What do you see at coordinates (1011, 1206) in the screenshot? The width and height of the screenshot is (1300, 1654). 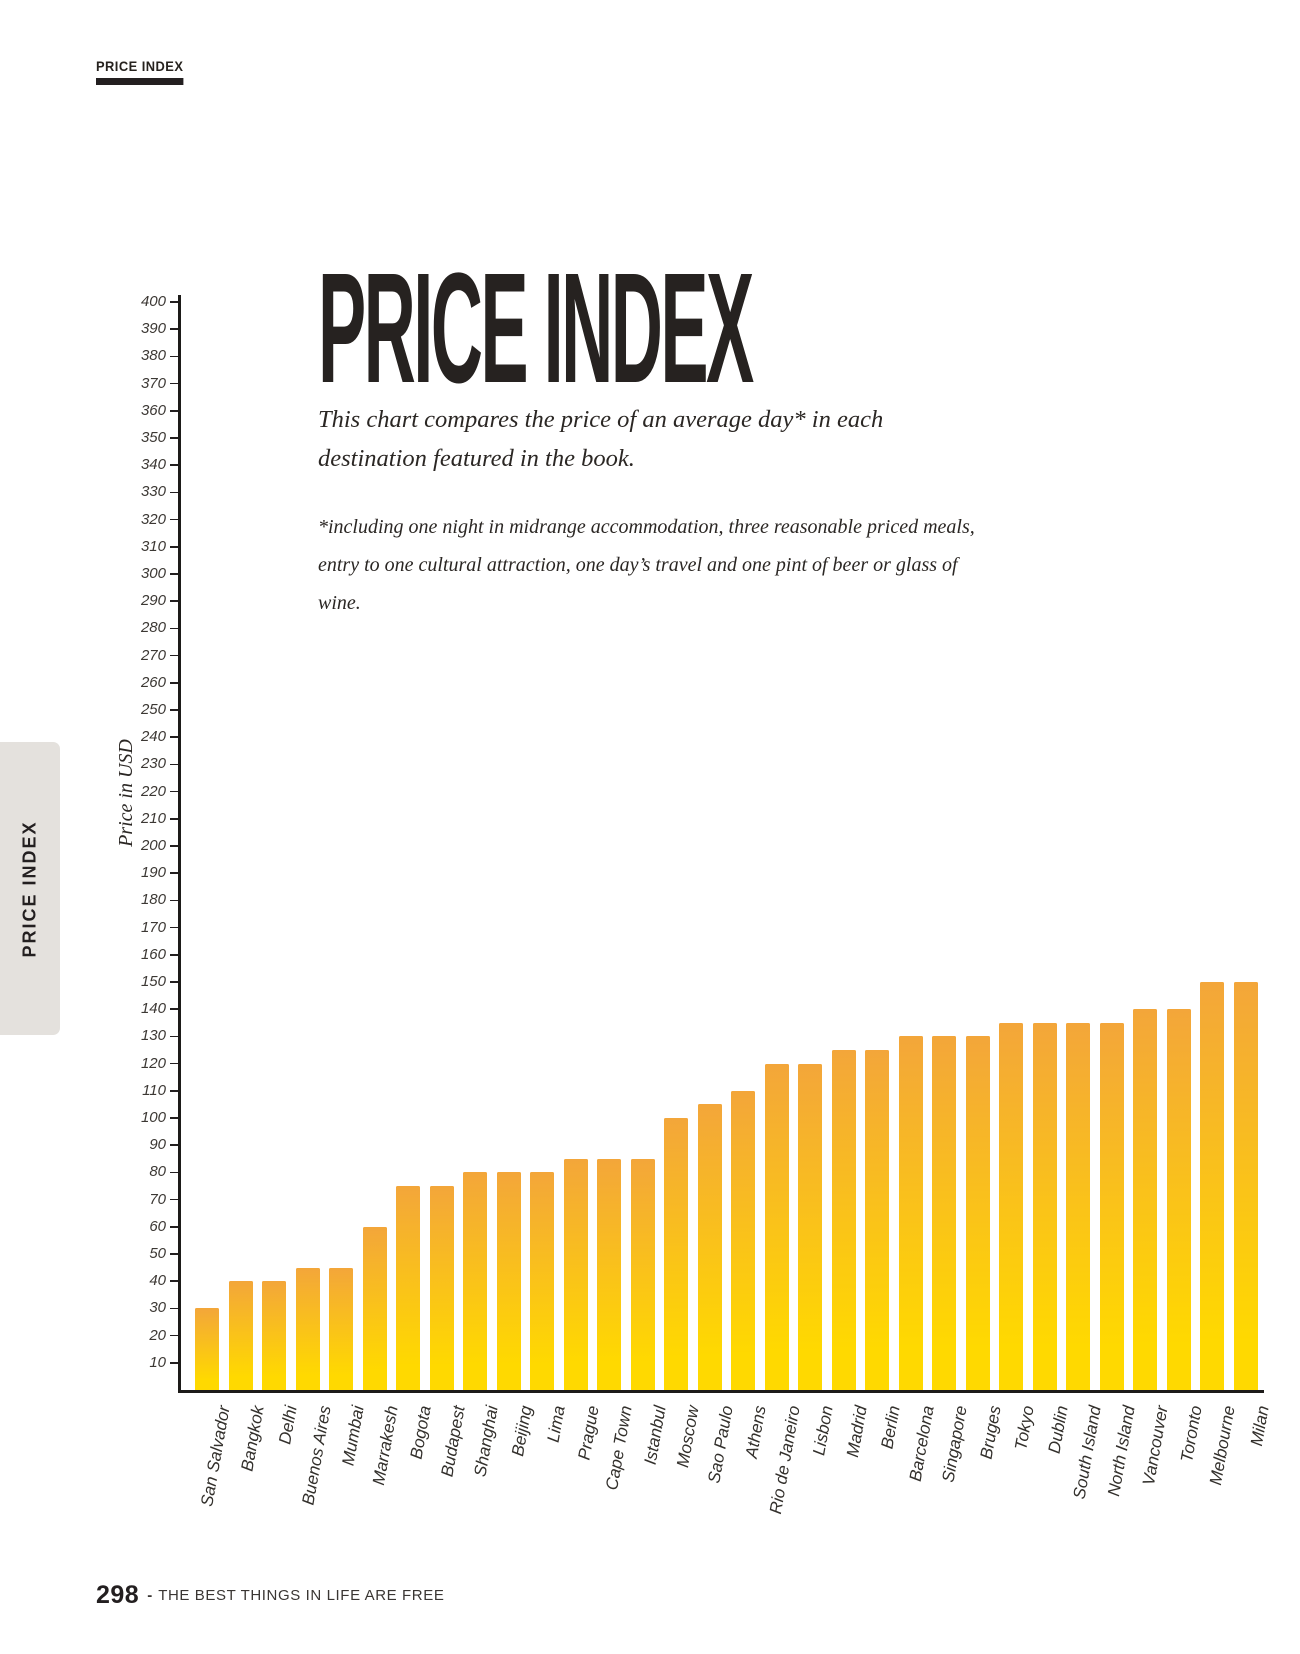 I see `bar-tokyo` at bounding box center [1011, 1206].